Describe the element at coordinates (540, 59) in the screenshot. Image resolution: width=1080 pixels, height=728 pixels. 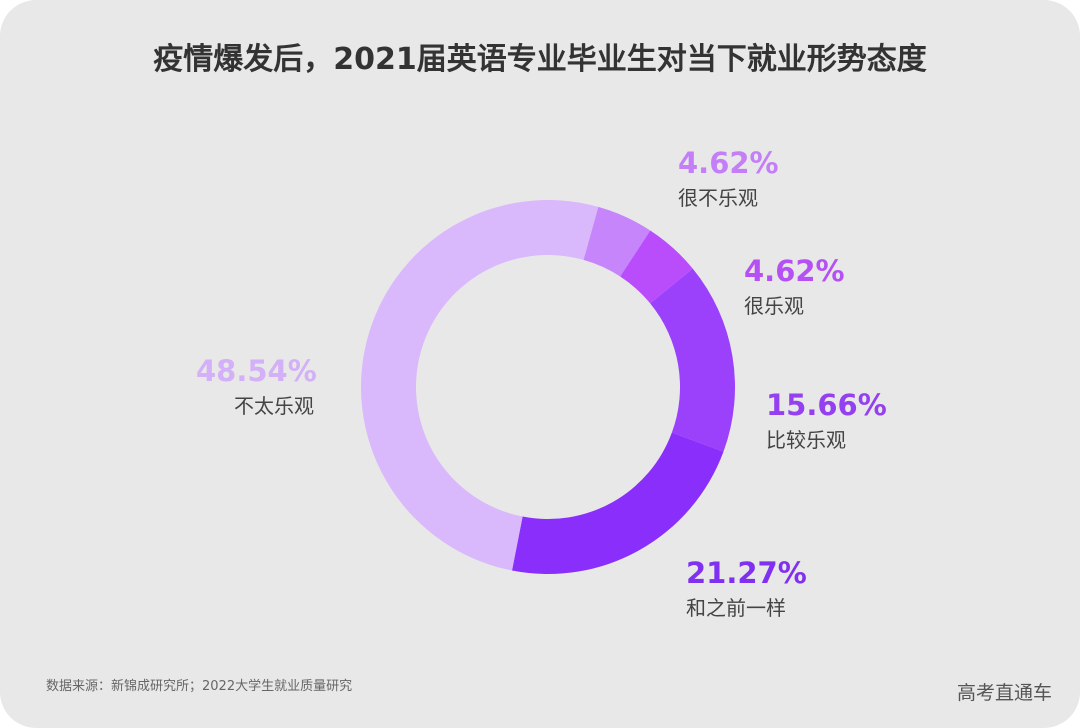
I see `chart-title: 疫情爆发后，2021届英语专业毕业生对当下就业形势态度` at that location.